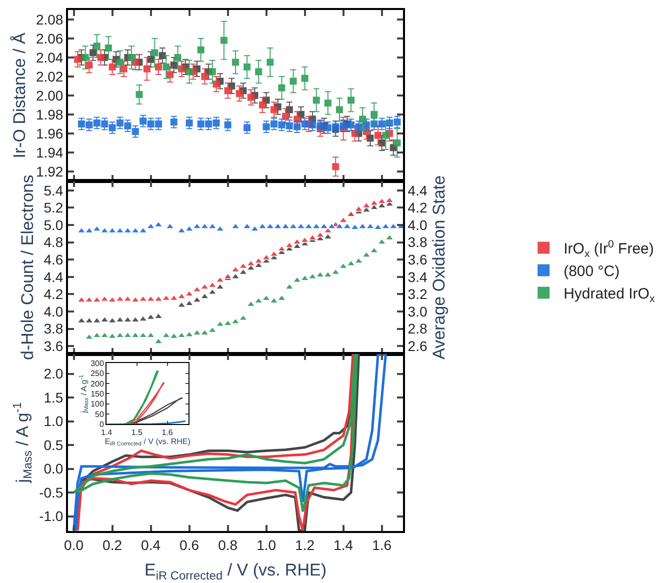  What do you see at coordinates (112, 544) in the screenshot?
I see `x-tick-label: 0.2` at bounding box center [112, 544].